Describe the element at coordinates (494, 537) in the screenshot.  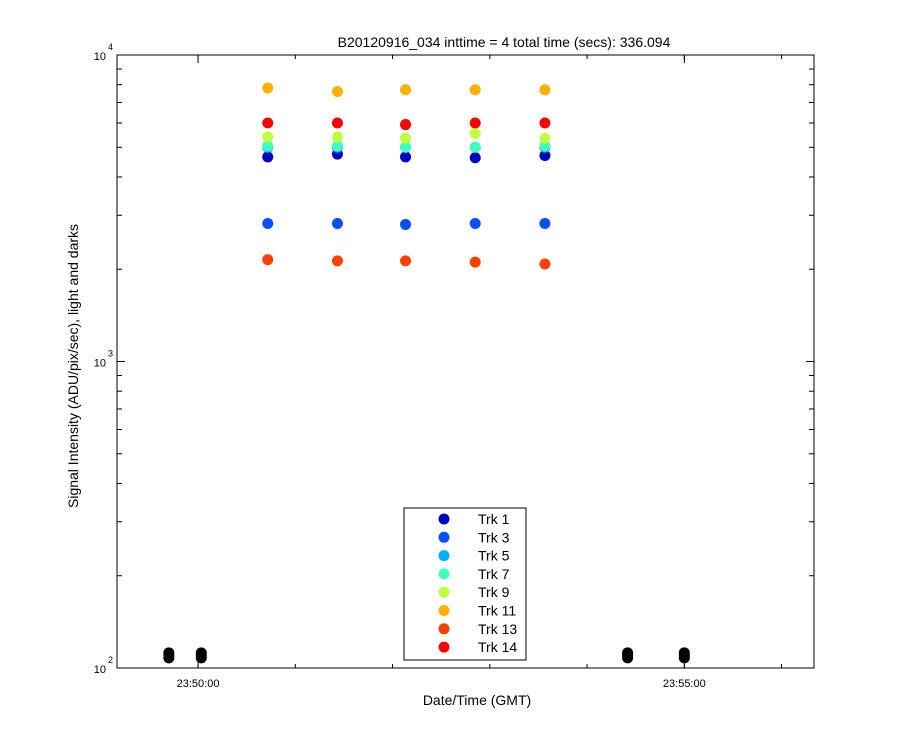
I see `legend-label: Trk 3` at that location.